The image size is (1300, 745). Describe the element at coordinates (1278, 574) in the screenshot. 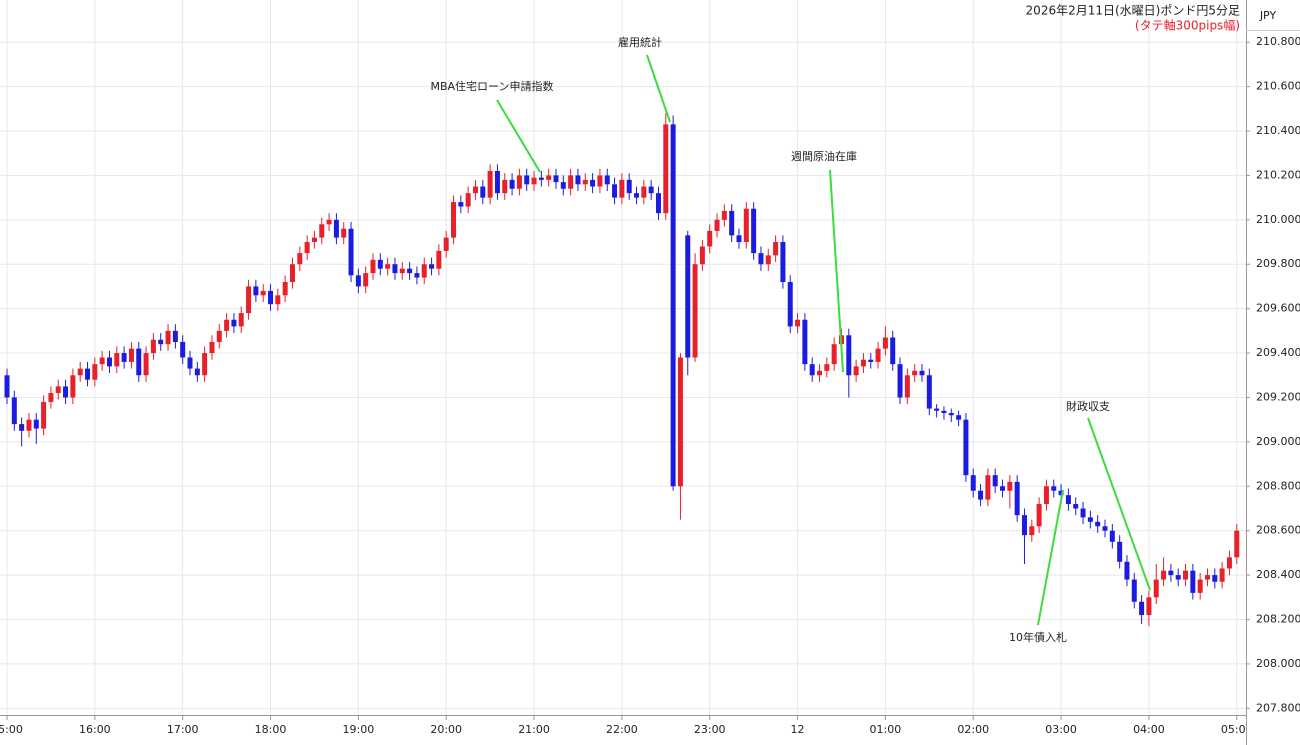

I see `y-tick-label: 208.400` at that location.